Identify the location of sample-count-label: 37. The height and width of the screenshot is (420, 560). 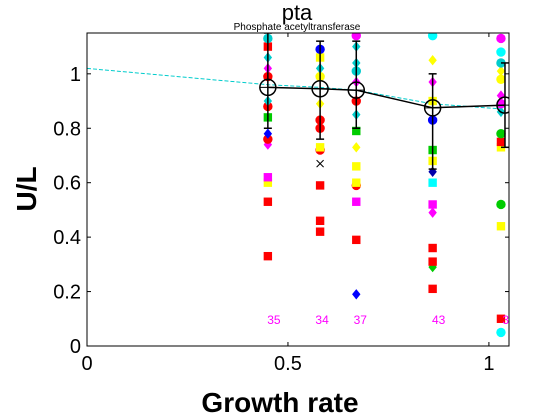
(361, 320).